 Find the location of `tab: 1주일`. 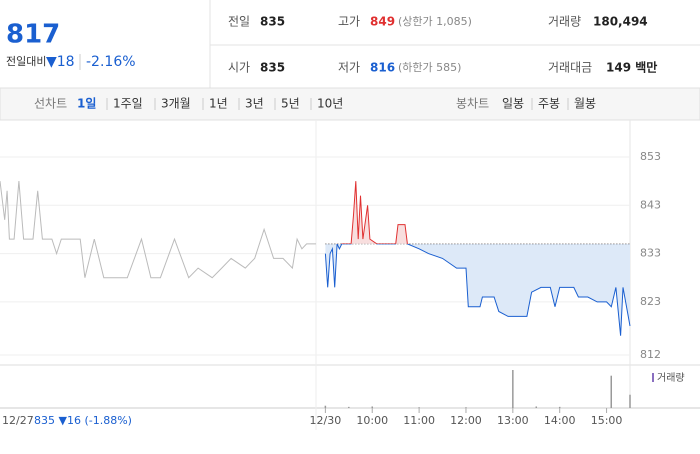

tab: 1주일 is located at coordinates (128, 104).